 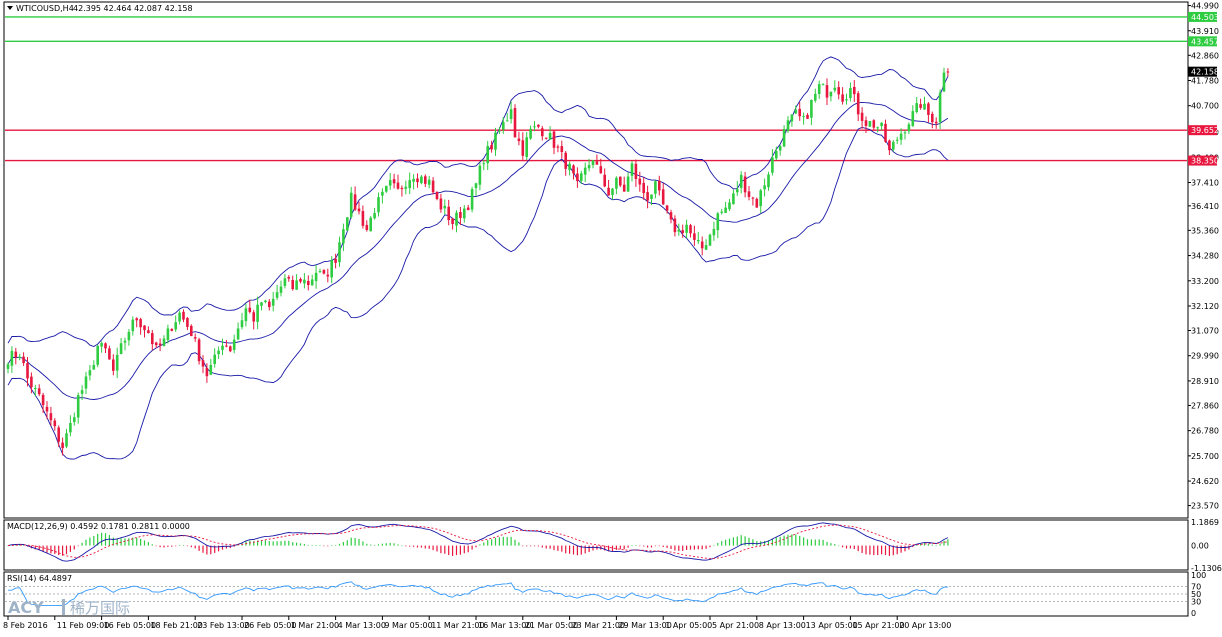 I want to click on macd-signal-line, so click(x=478, y=541).